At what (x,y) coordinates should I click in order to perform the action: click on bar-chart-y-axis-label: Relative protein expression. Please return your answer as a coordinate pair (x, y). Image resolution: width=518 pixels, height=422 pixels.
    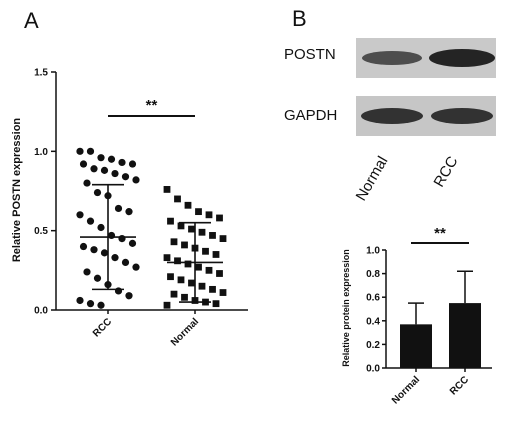
    Looking at the image, I should click on (346, 308).